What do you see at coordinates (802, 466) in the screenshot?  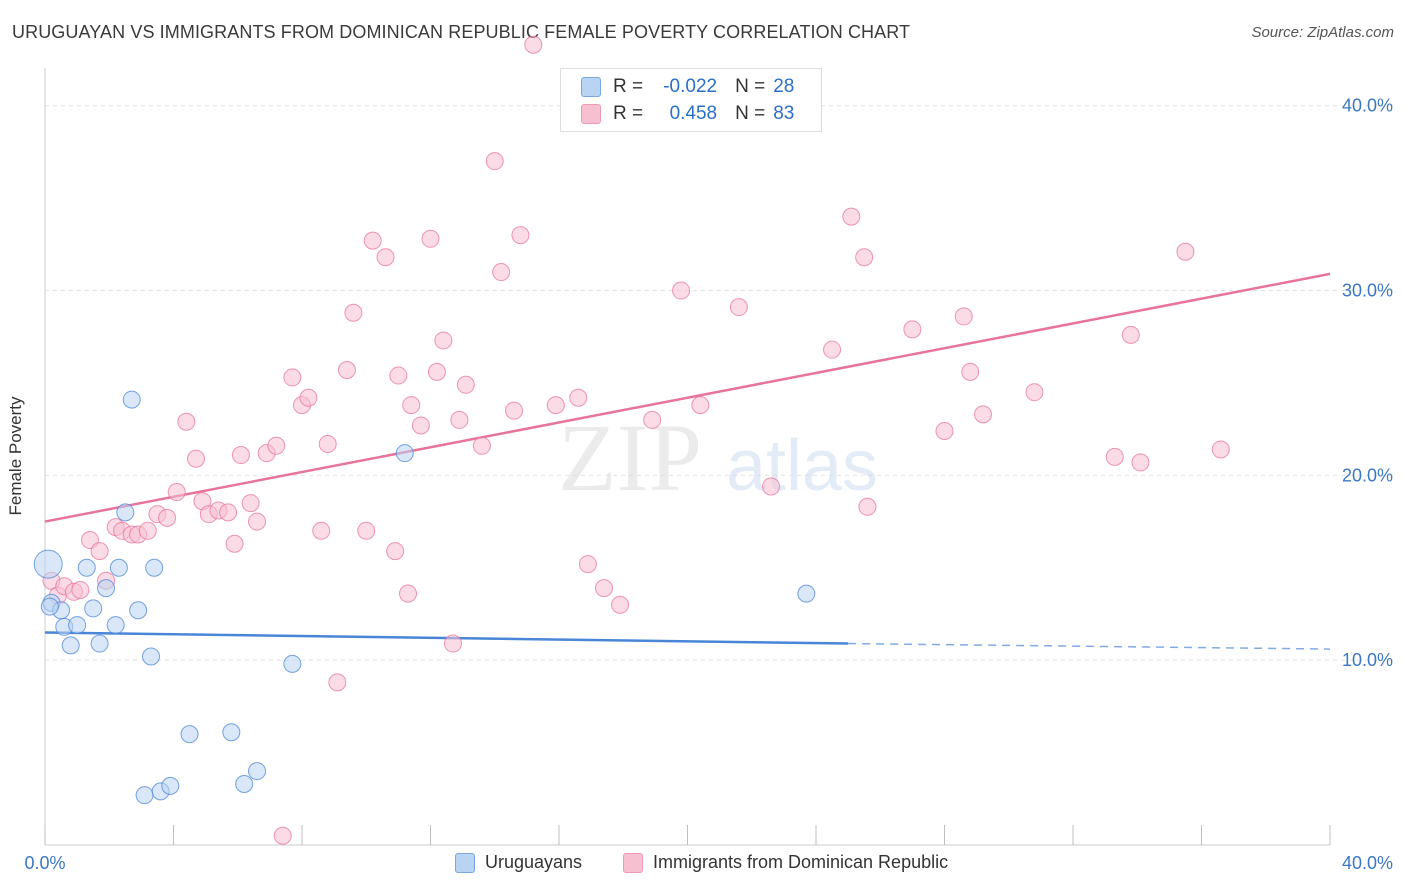 I see `watermark-atlas: atlas` at bounding box center [802, 466].